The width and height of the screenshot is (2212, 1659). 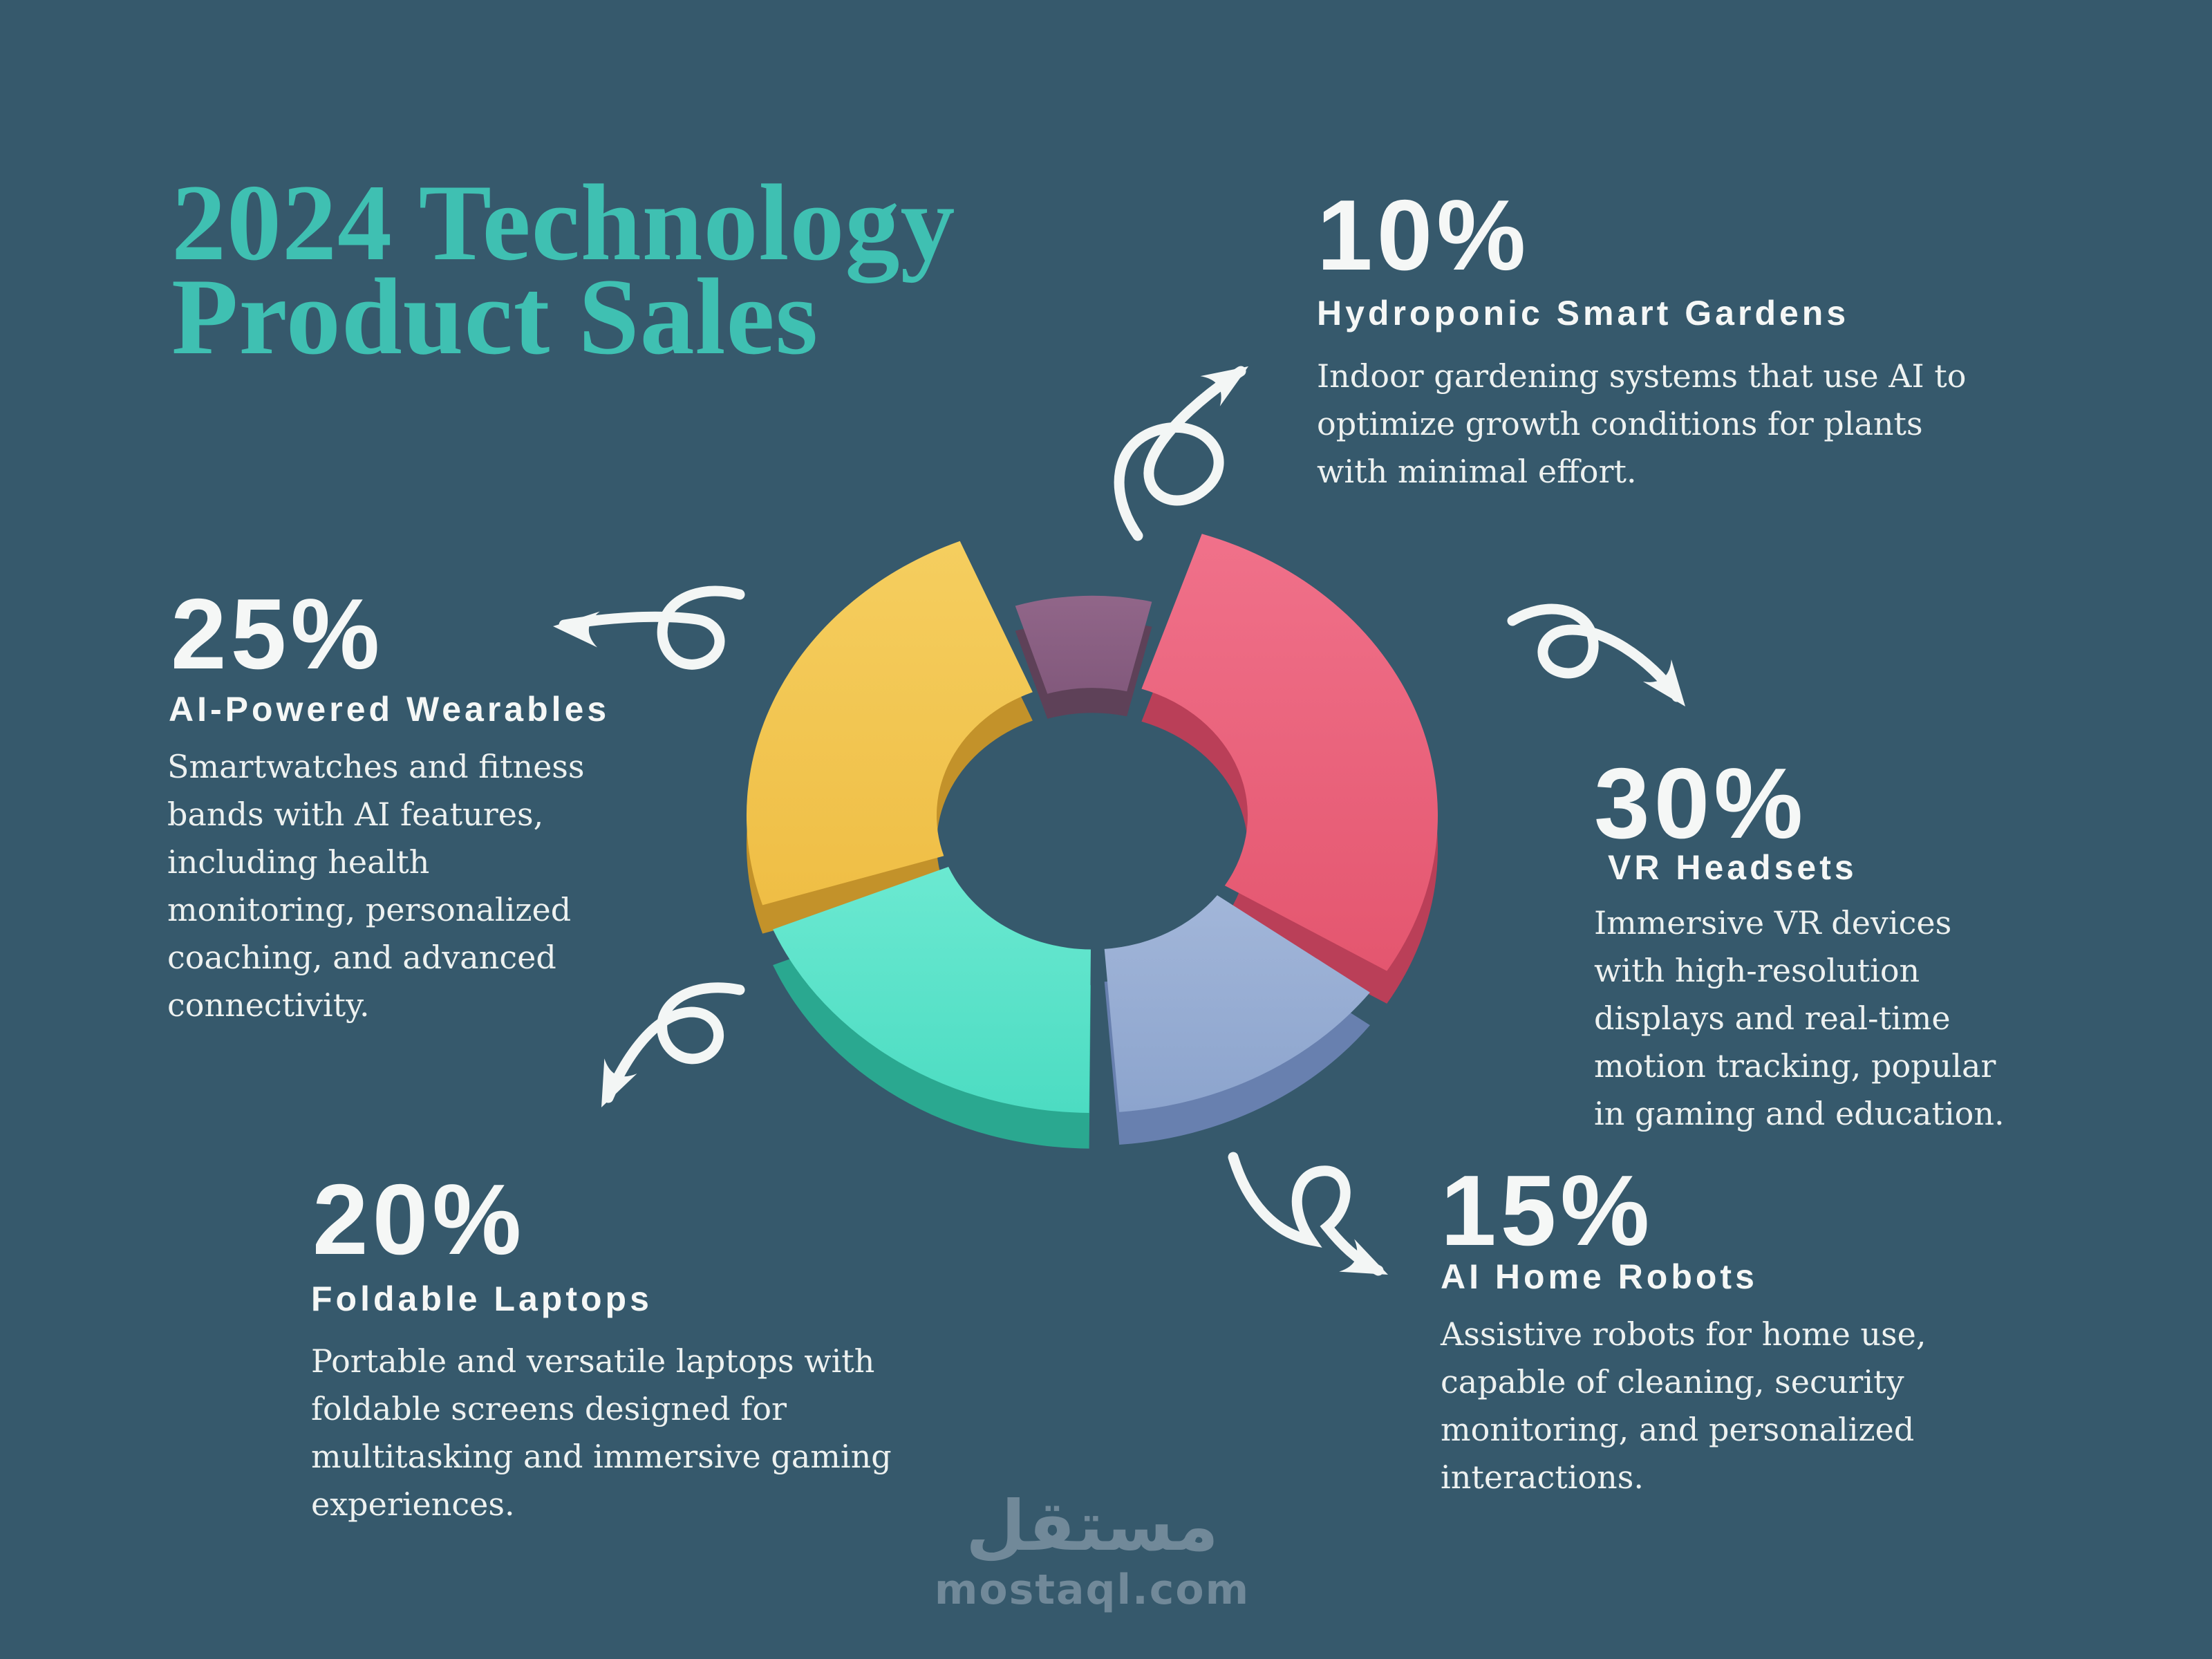 I want to click on stat-vr-percent: 30%, so click(x=1701, y=803).